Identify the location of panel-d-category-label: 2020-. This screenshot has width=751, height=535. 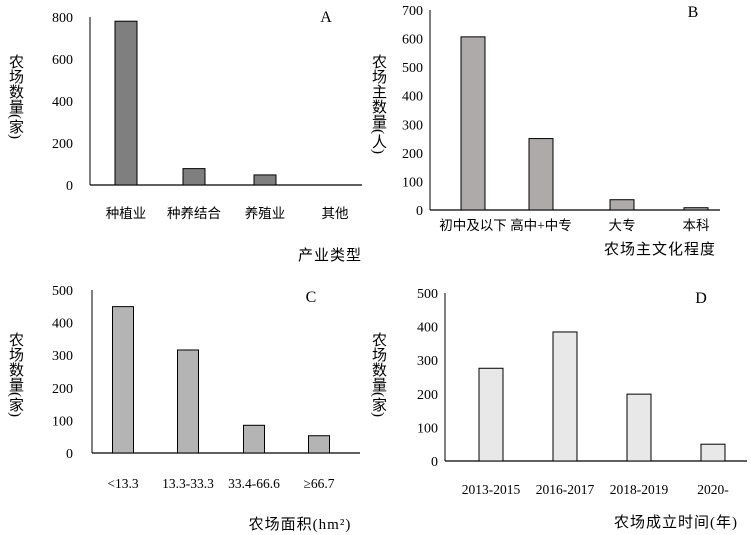
(713, 489).